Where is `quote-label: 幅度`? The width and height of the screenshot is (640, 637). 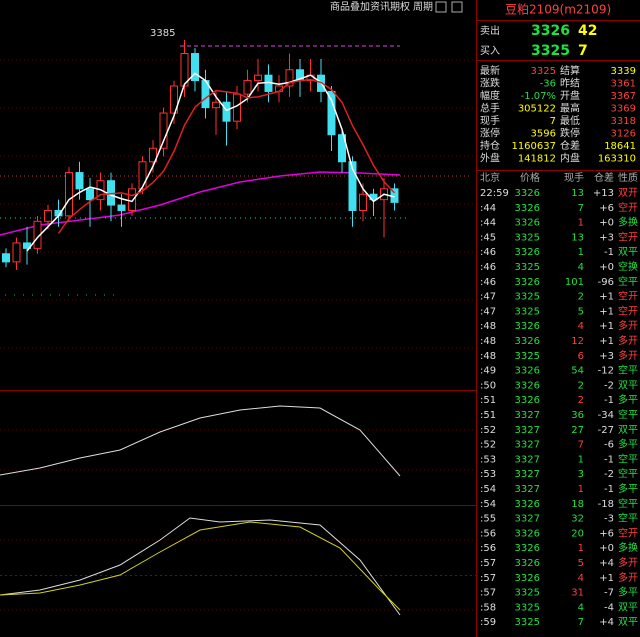 quote-label: 幅度 is located at coordinates (490, 95).